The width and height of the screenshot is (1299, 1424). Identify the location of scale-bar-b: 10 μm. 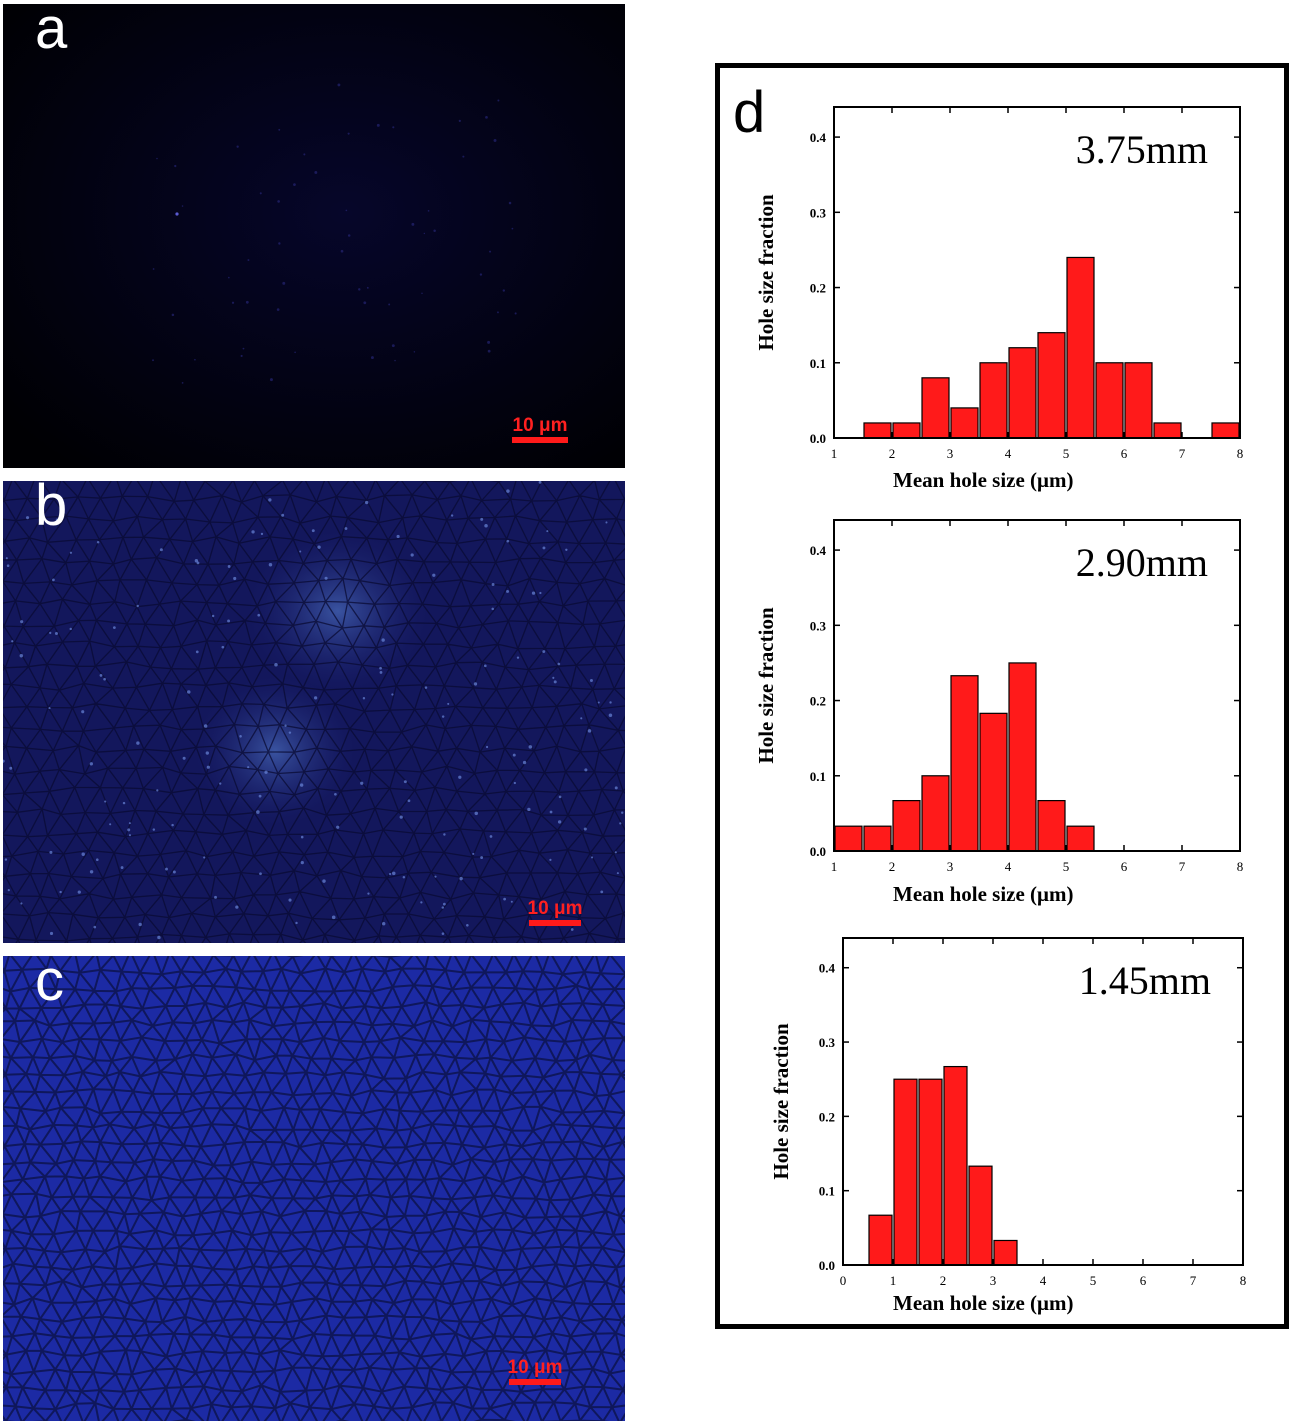
(555, 912).